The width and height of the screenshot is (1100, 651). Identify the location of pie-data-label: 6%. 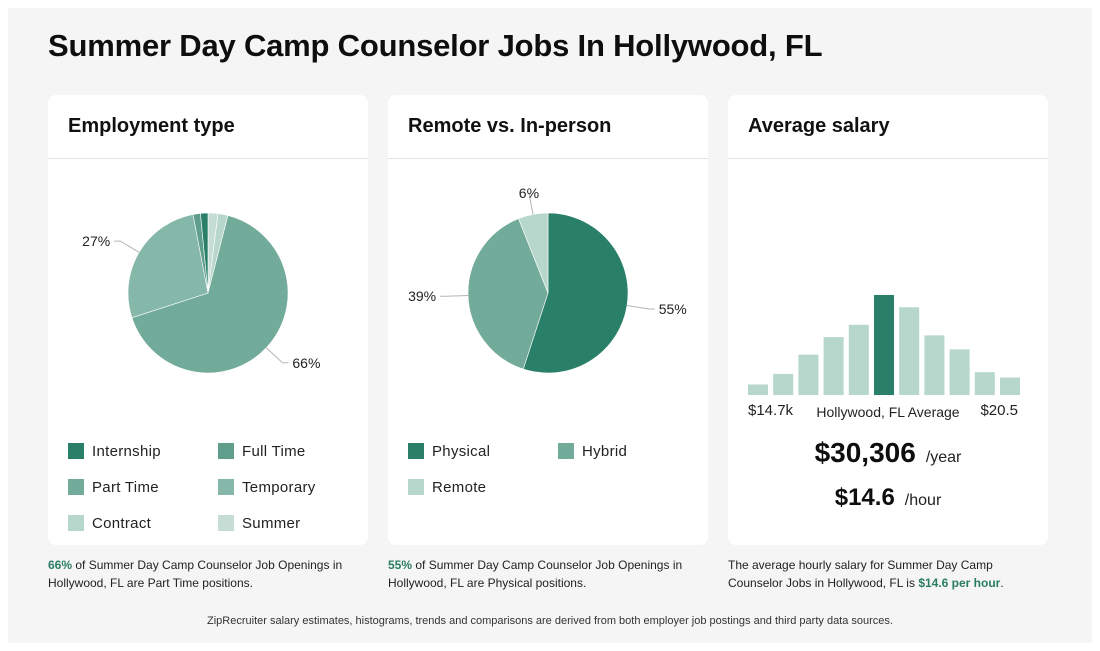
(529, 193).